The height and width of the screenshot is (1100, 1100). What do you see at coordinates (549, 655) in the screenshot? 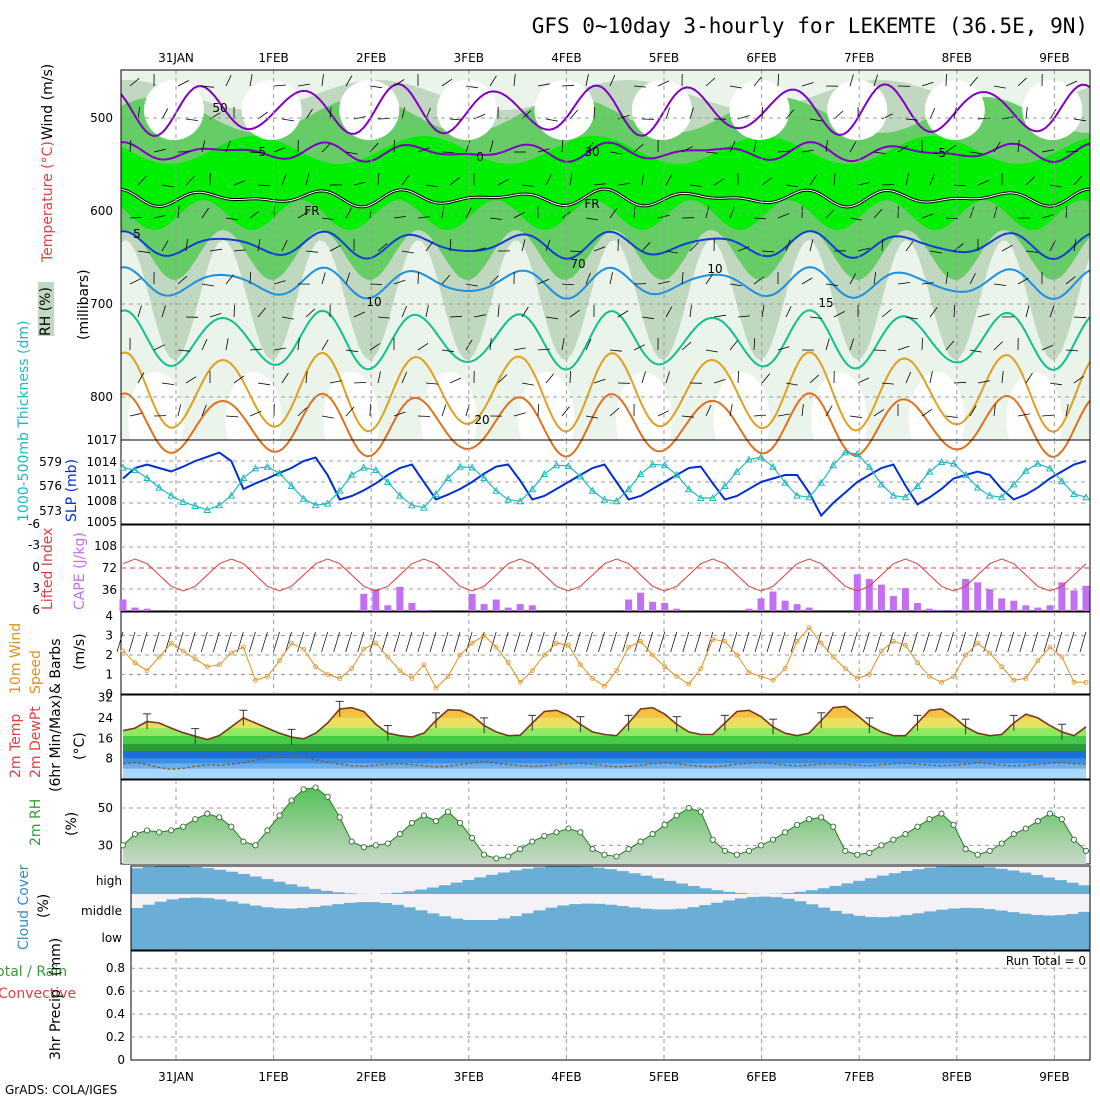
I see `wind10-panel: 4 3 2 1 0 10m Wind Speed & Barbs (m/s)` at bounding box center [549, 655].